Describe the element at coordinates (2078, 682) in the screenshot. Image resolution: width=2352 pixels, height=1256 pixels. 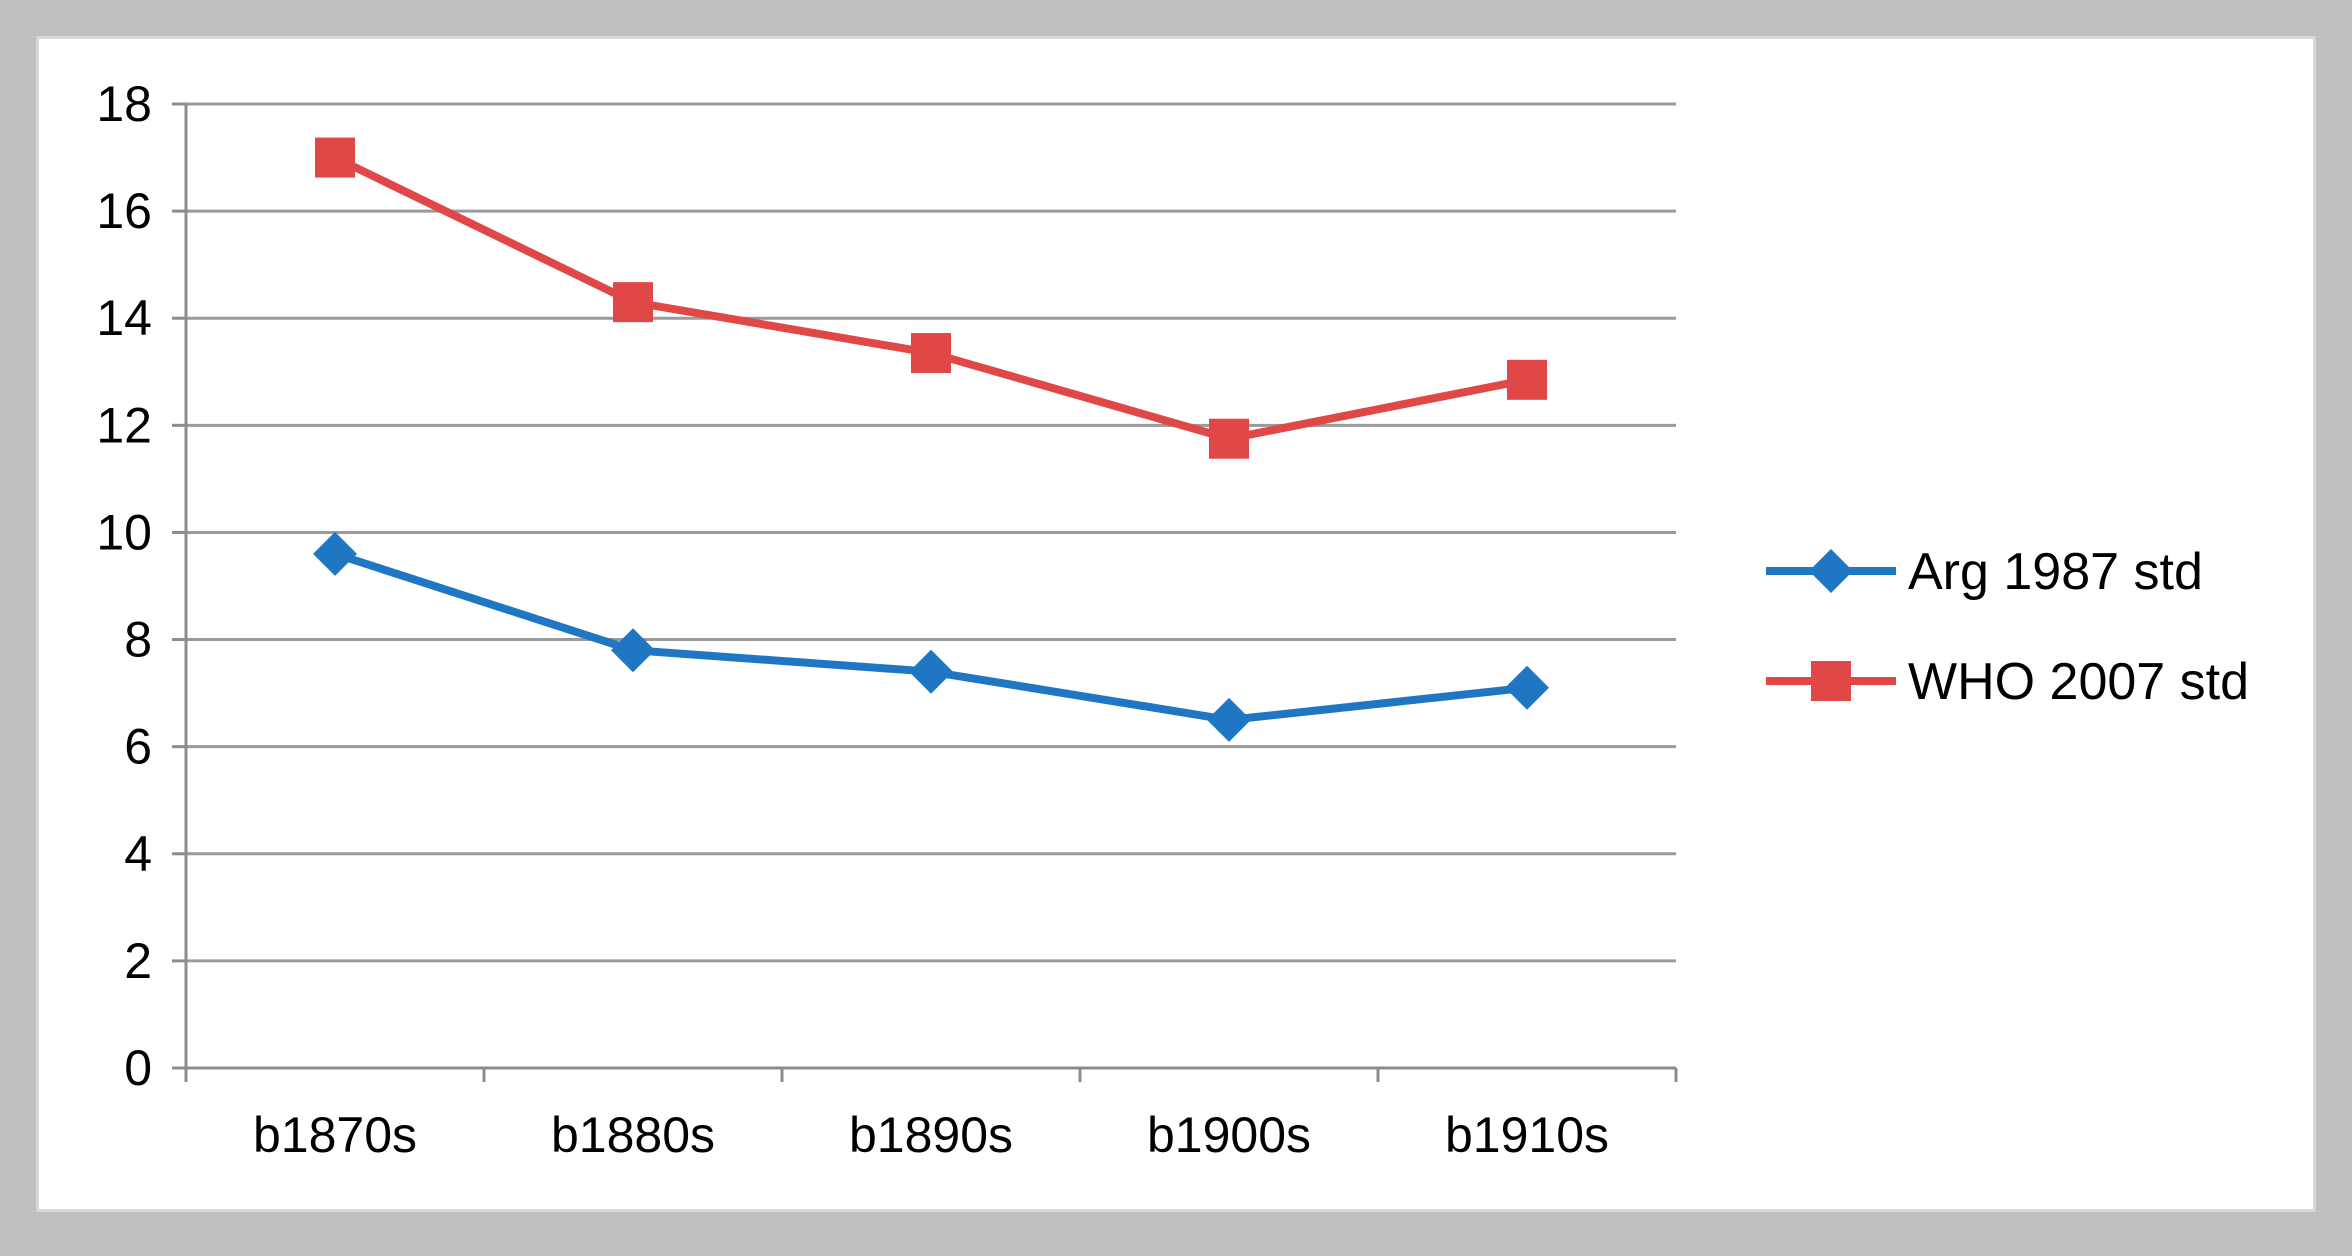
I see `legend-label: WHO 2007 std` at that location.